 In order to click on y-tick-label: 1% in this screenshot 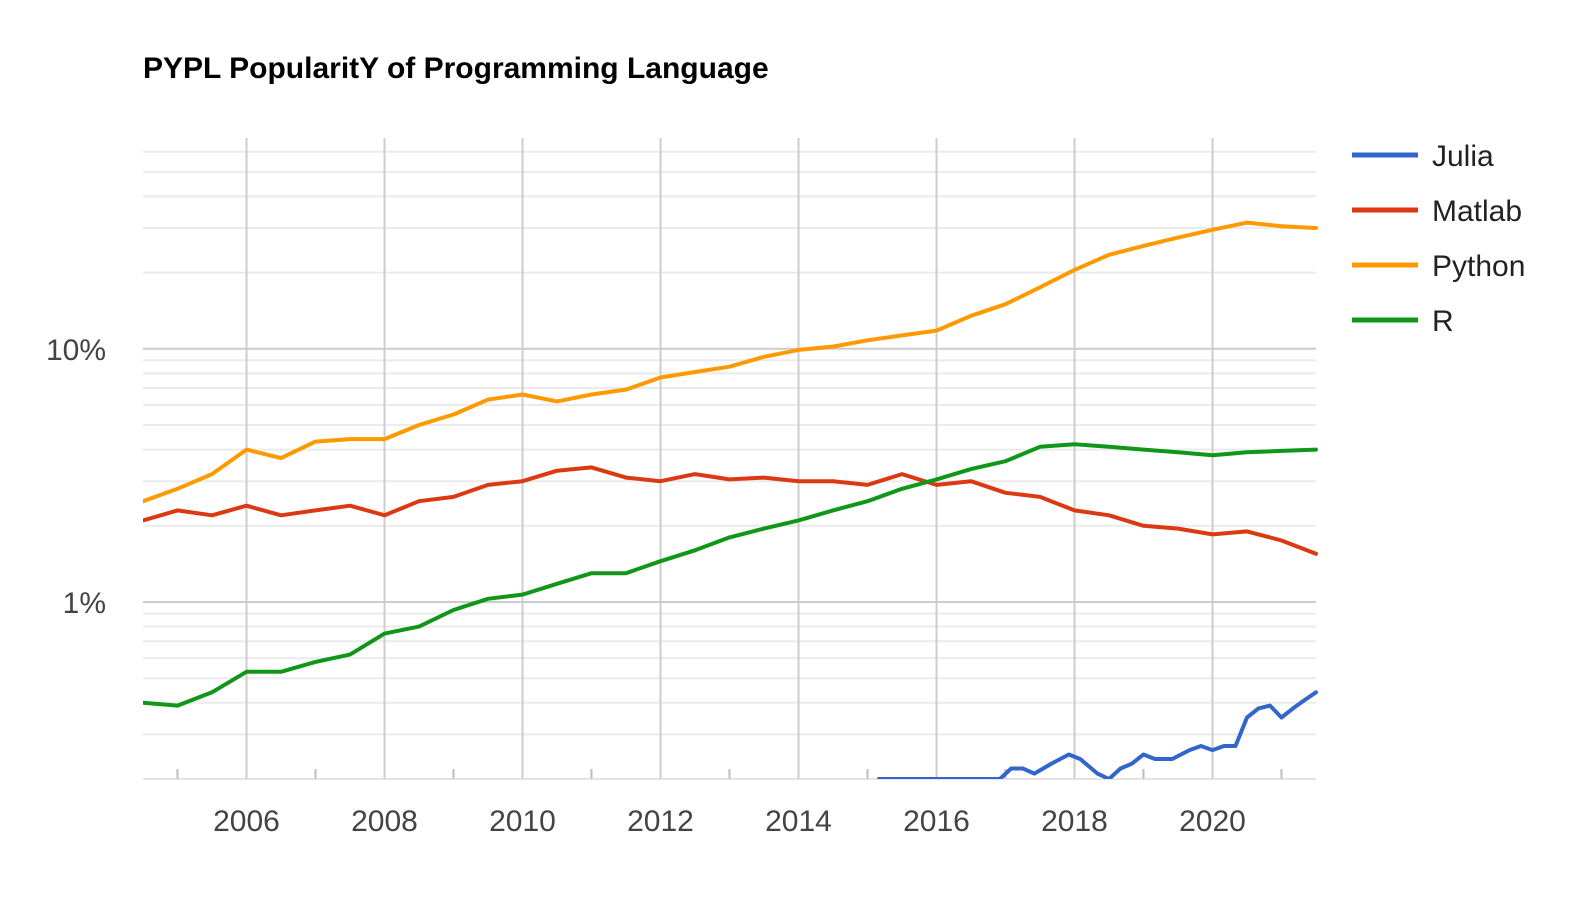, I will do `click(84, 603)`.